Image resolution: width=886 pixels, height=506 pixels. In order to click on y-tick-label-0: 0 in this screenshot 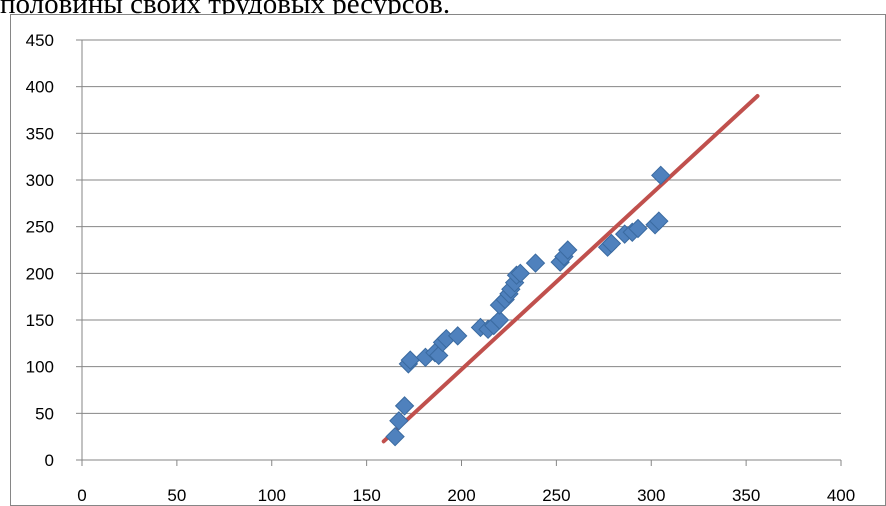, I will do `click(49, 460)`.